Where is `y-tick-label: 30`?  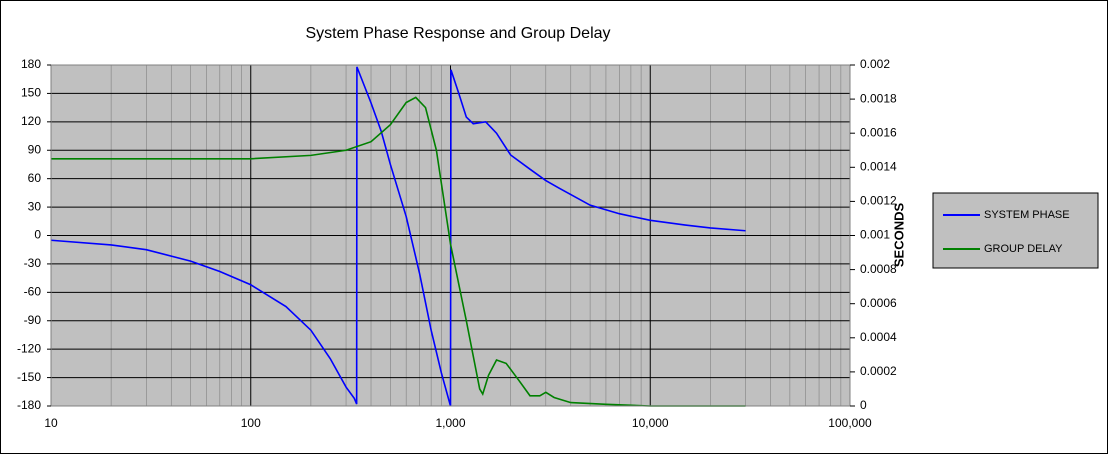
y-tick-label: 30 is located at coordinates (35, 206).